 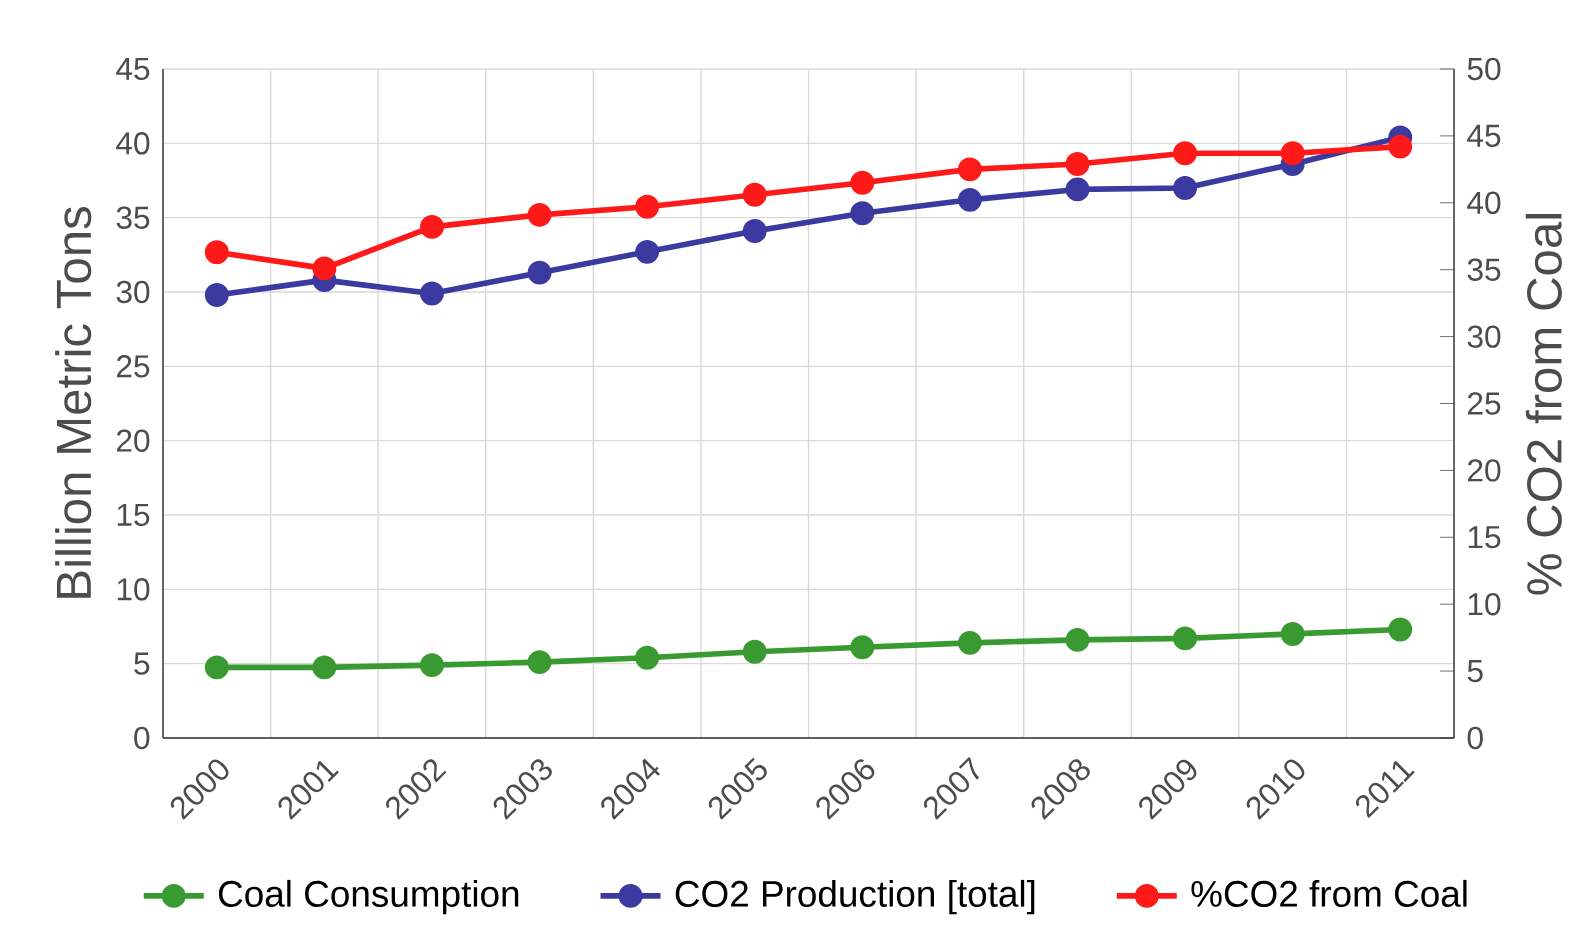 I want to click on y2-axis-title: % CO2 from Coal, so click(x=1543, y=404).